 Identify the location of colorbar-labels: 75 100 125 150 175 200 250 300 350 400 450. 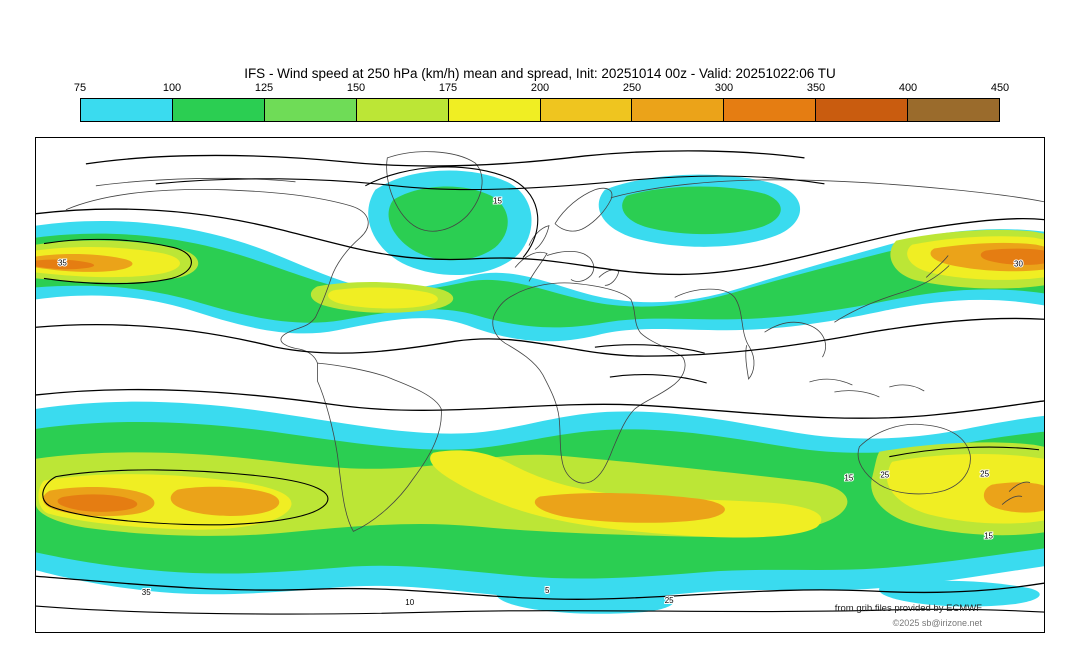
(541, 89).